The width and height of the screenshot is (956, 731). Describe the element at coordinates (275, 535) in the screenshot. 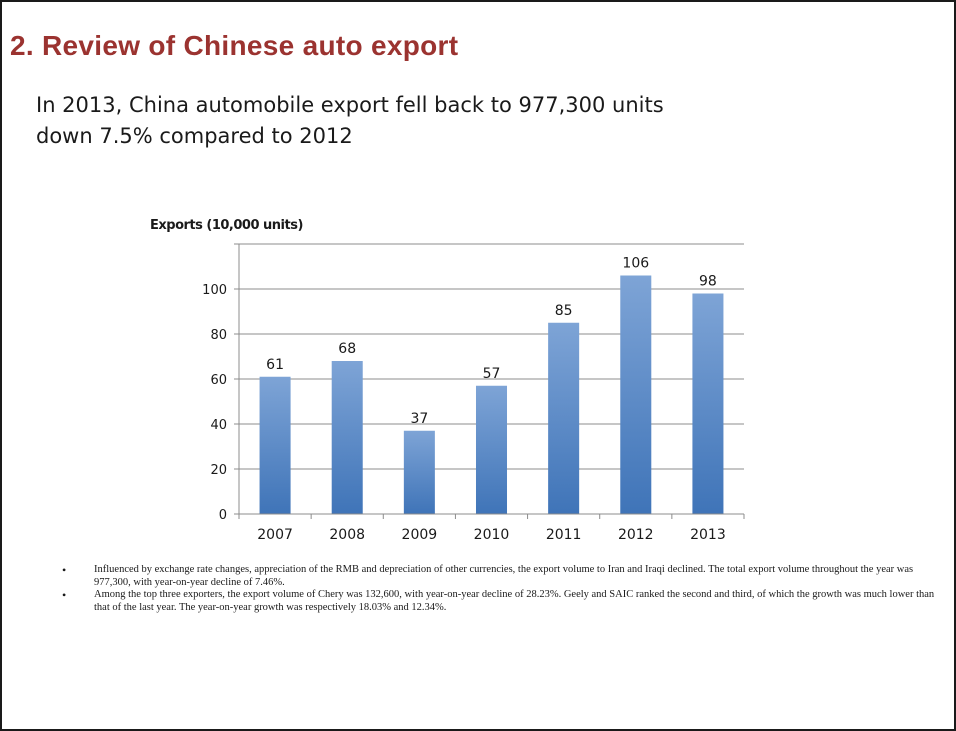

I see `x-tick-label: 2007` at that location.